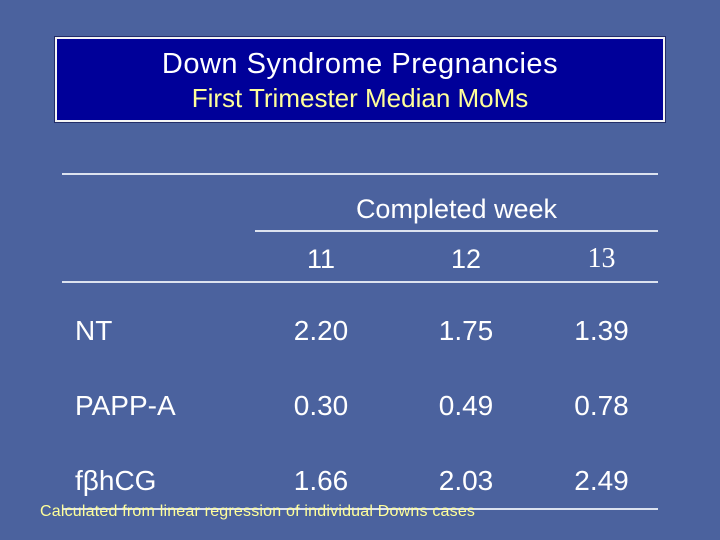 The image size is (720, 540). I want to click on week-header-row: 11 12 13, so click(360, 257).